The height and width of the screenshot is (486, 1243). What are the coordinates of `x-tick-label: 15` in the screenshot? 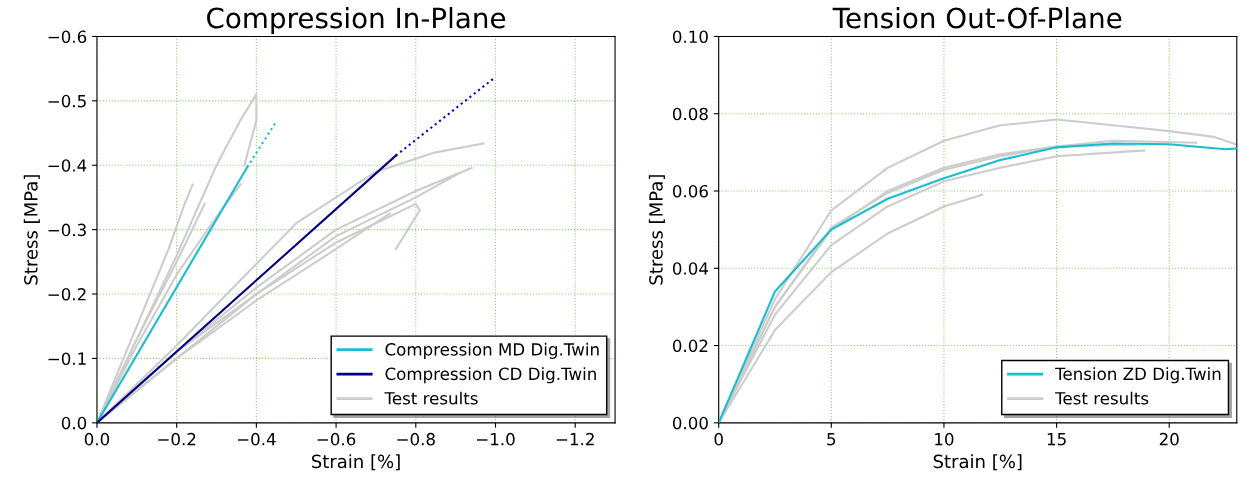 It's located at (1056, 439).